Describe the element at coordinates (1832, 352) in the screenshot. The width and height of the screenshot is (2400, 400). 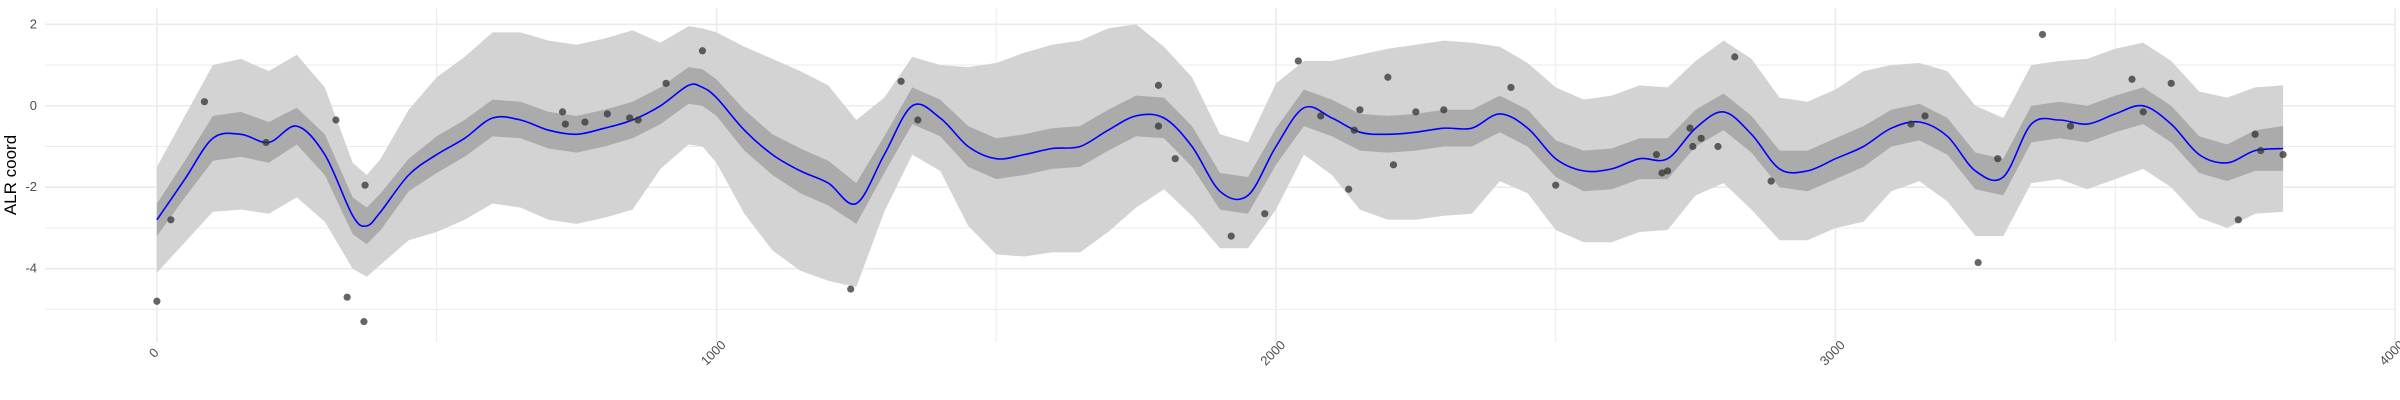
I see `x-tick-label: 3000` at that location.